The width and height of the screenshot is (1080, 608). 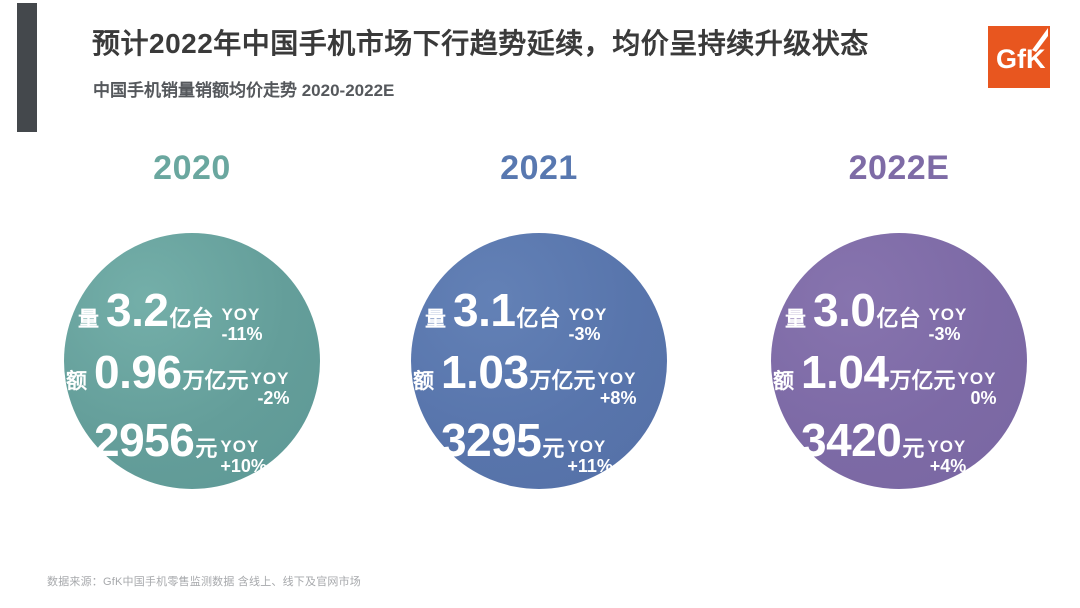 I want to click on metric-value: 3.0, so click(x=844, y=310).